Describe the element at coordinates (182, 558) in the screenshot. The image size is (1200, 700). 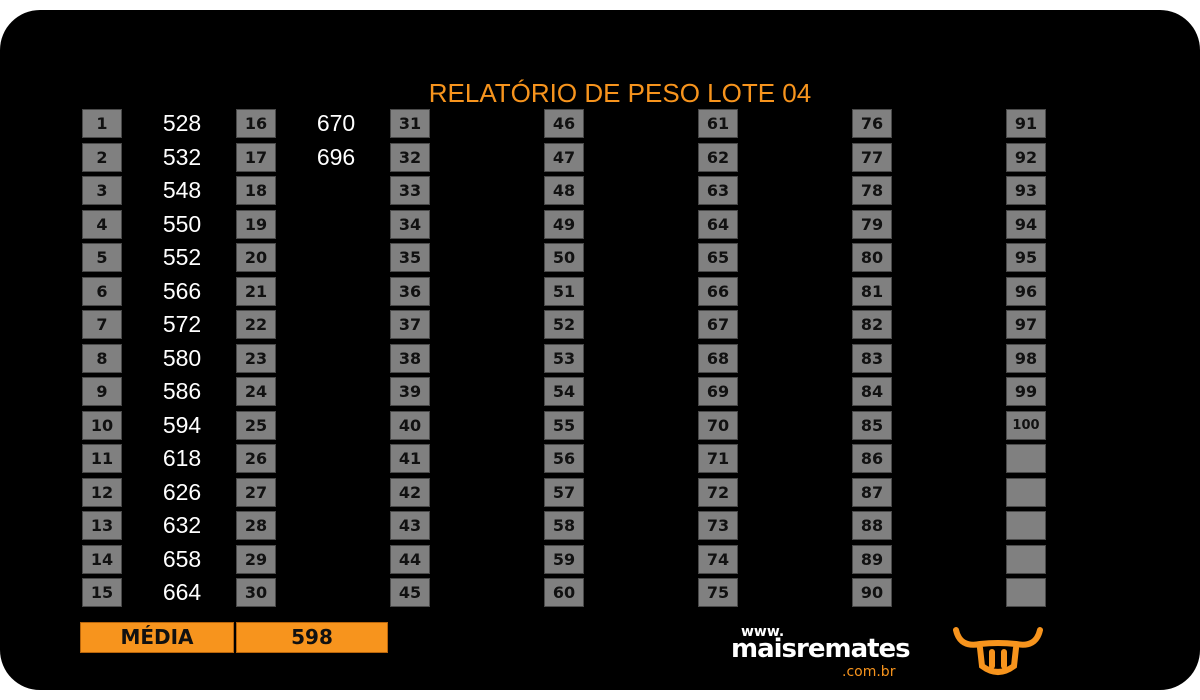
I see `weight: 658` at that location.